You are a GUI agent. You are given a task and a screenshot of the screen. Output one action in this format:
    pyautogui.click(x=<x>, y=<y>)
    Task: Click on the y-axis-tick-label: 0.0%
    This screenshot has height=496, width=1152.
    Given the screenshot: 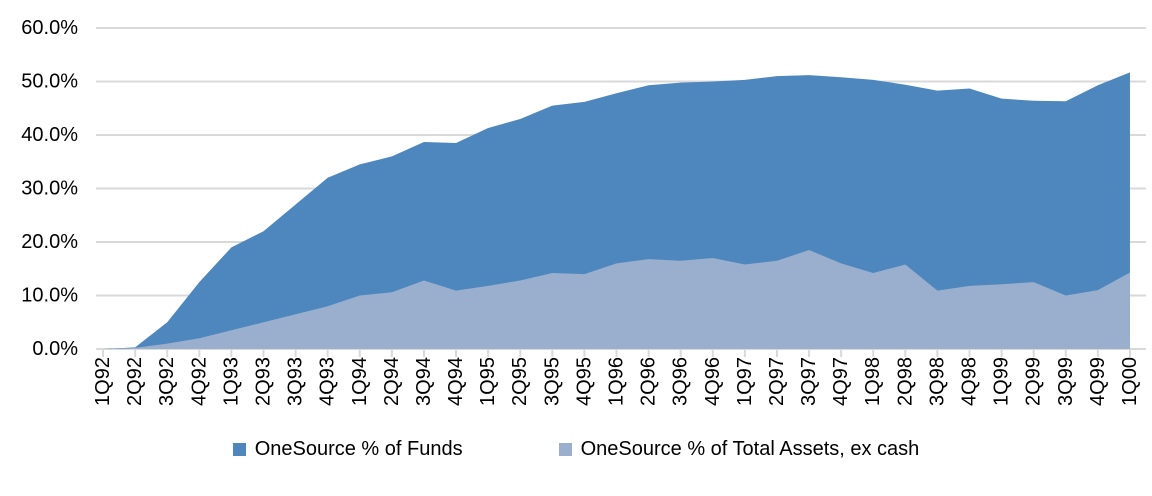 What is the action you would take?
    pyautogui.click(x=55, y=349)
    